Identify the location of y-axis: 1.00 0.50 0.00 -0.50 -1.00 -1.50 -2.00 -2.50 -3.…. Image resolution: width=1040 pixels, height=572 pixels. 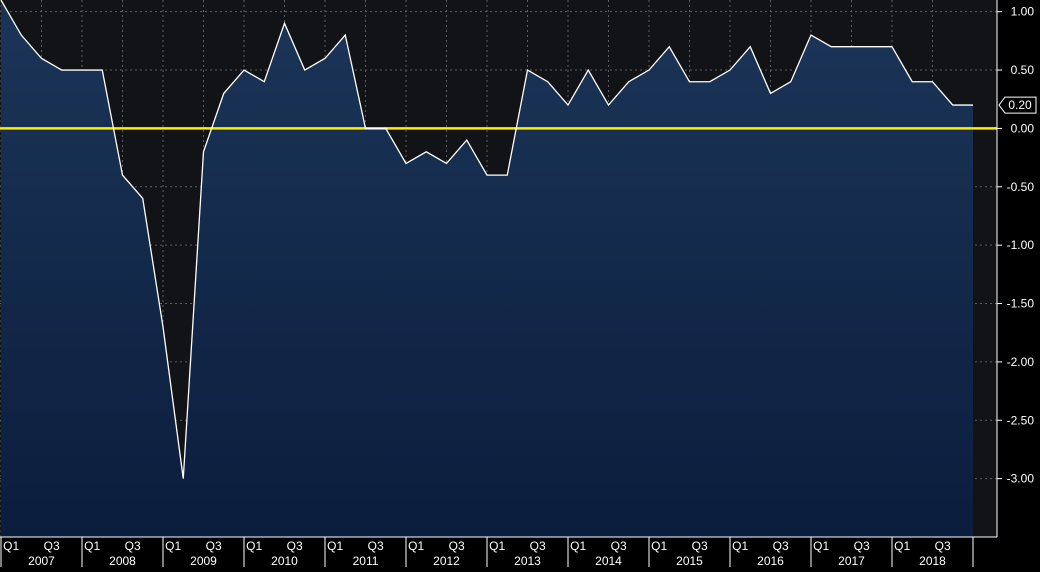
(1015, 268).